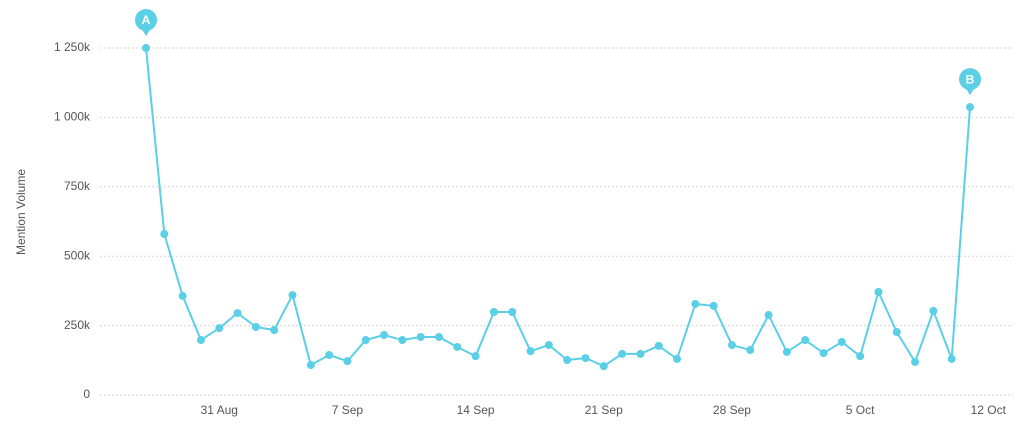 This screenshot has height=435, width=1023. I want to click on x-tick-label: 21 Sep, so click(604, 410).